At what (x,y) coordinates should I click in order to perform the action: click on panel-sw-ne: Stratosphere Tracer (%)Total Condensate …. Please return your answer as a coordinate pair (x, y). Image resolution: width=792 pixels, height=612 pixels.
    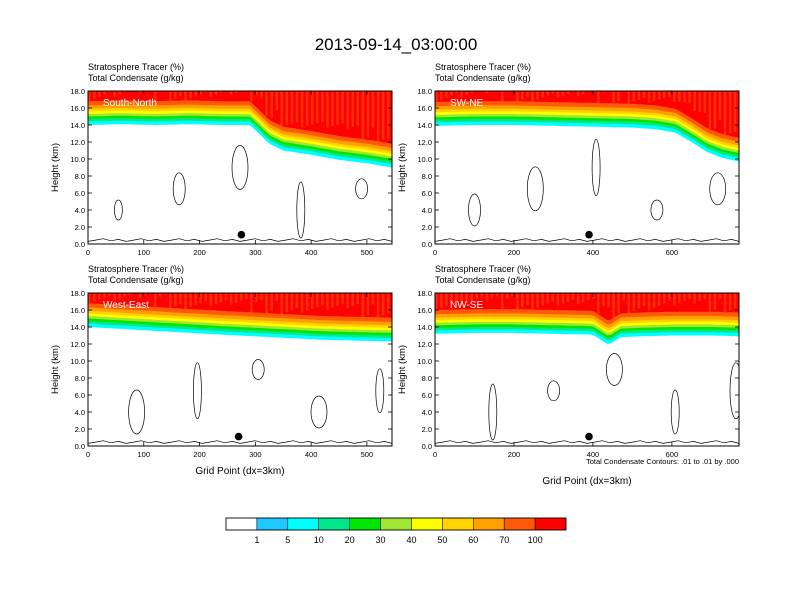
    Looking at the image, I should click on (568, 159).